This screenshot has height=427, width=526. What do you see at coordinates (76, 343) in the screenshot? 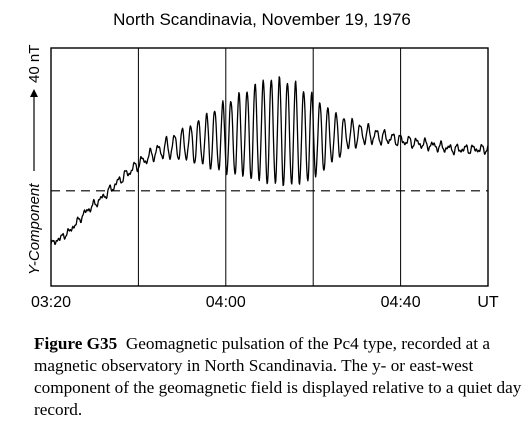
I see `figure-label: Figure G35` at bounding box center [76, 343].